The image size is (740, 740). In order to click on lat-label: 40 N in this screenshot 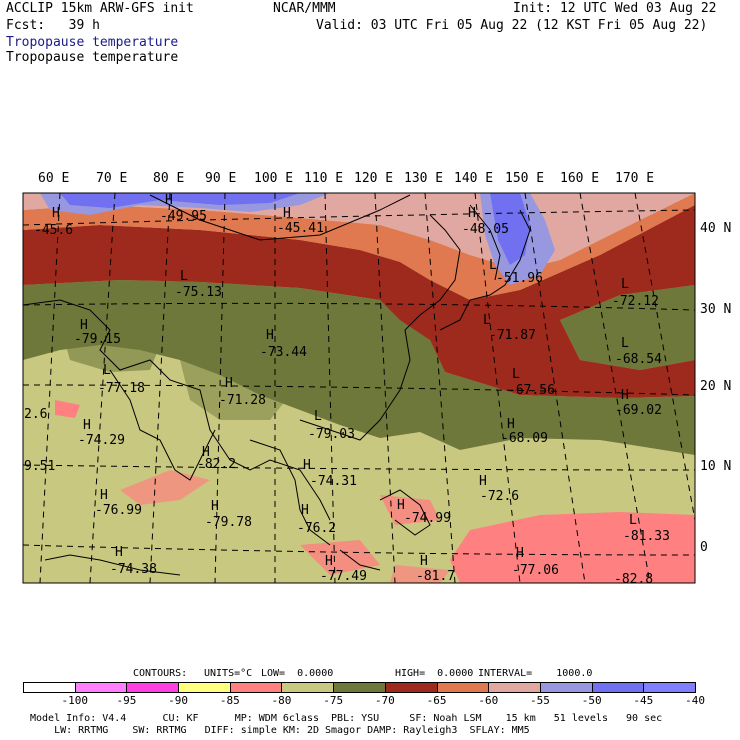, I will do `click(716, 228)`.